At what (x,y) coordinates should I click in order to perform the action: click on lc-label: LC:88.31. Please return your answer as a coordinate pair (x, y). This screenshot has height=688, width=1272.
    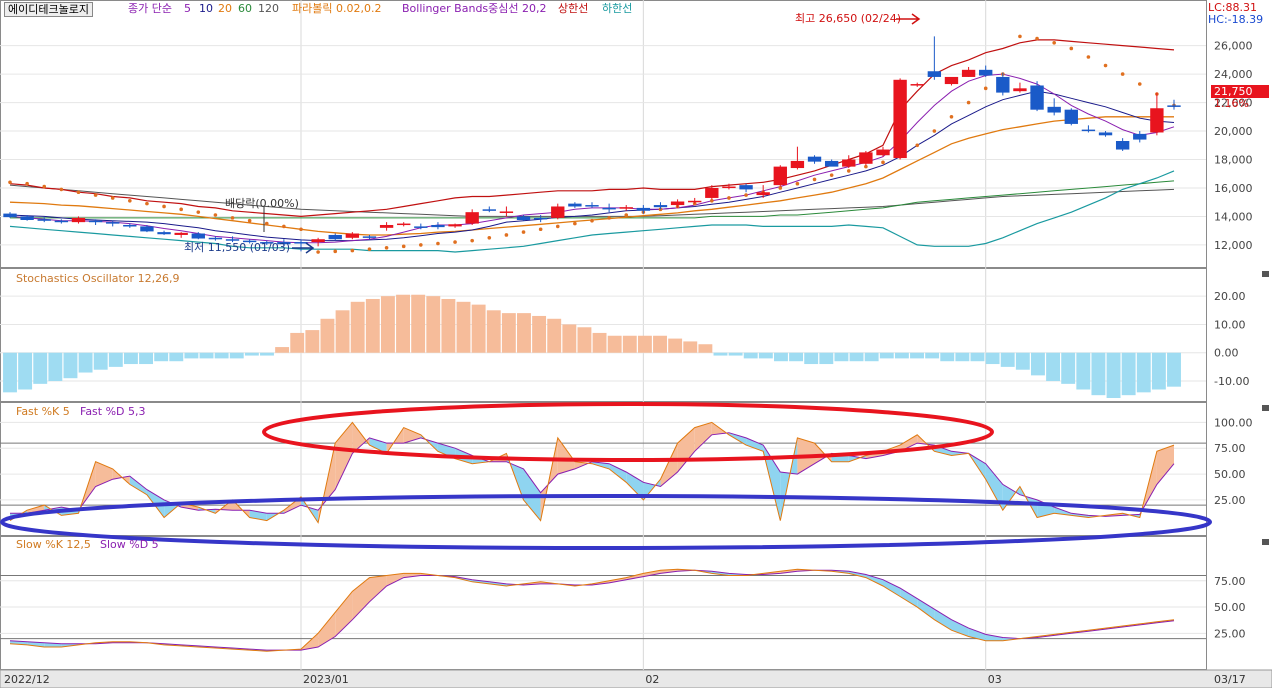
    Looking at the image, I should click on (1233, 7).